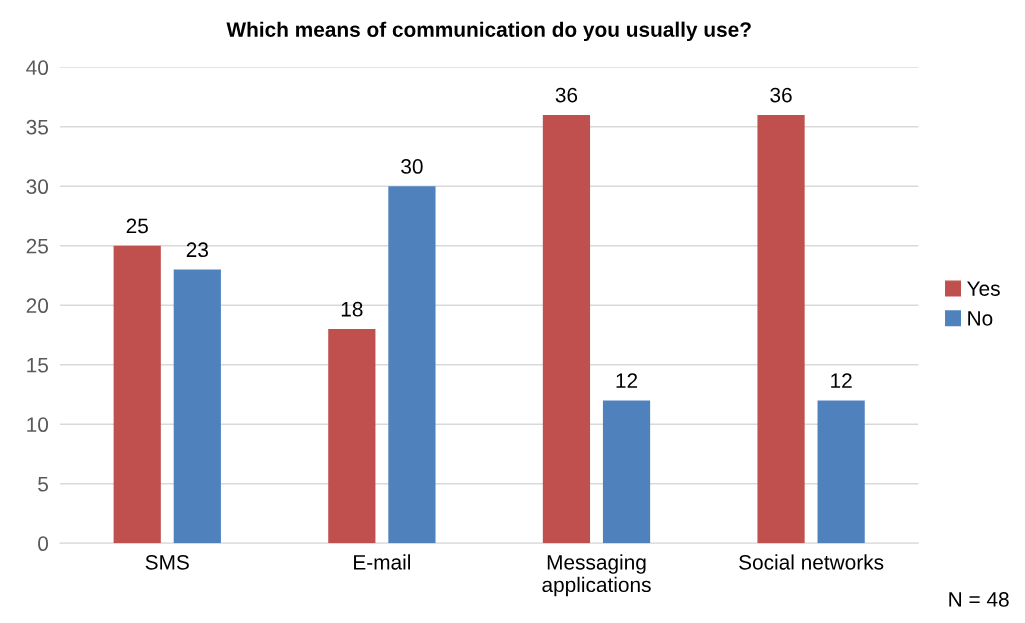 This screenshot has width=1025, height=623. Describe the element at coordinates (37, 187) in the screenshot. I see `y-tick-label: 30` at that location.